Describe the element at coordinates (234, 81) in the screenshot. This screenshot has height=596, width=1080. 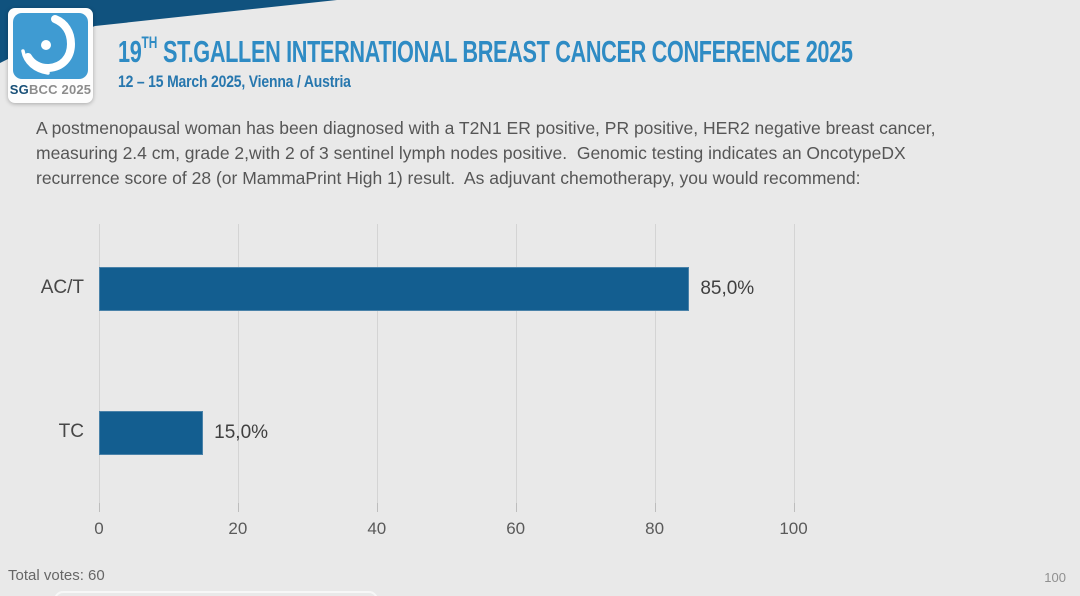
I see `conference-subtitle: 12 – 15 March 2025, Vienna / Austria` at that location.